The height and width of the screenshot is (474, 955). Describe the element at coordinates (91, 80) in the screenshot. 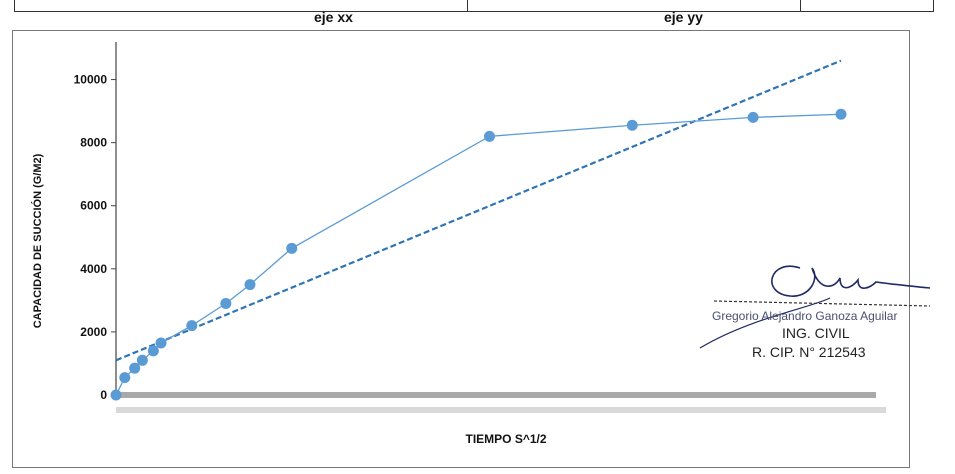

I see `y-tick-label: 10000` at that location.